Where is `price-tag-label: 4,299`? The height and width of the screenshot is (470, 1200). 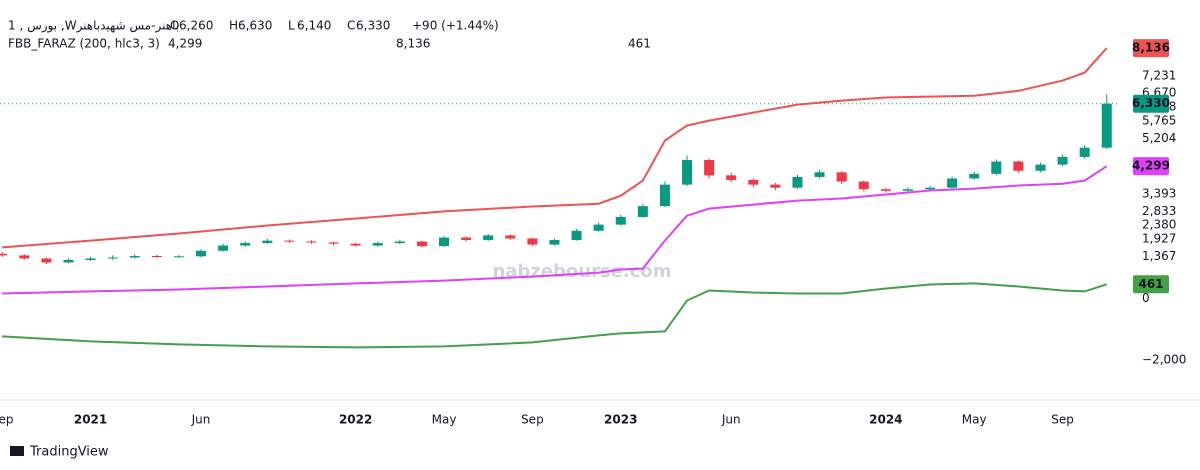
price-tag-label: 4,299 is located at coordinates (1151, 166).